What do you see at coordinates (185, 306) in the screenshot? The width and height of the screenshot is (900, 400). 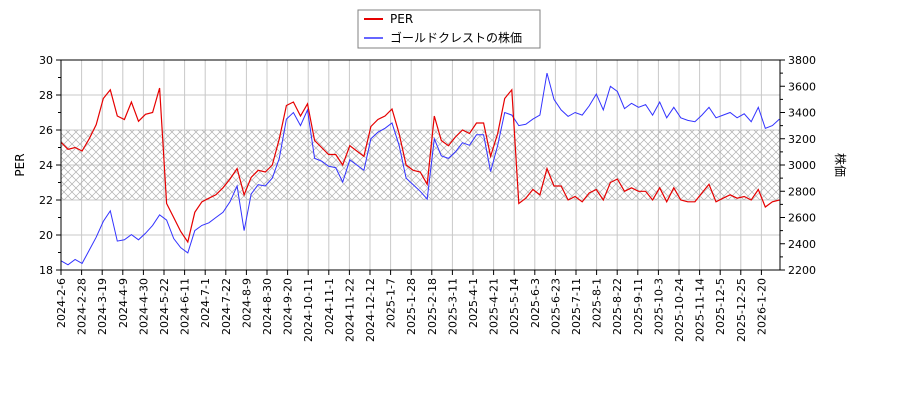 I see `x-tick-label: 2024-6-11` at bounding box center [185, 306].